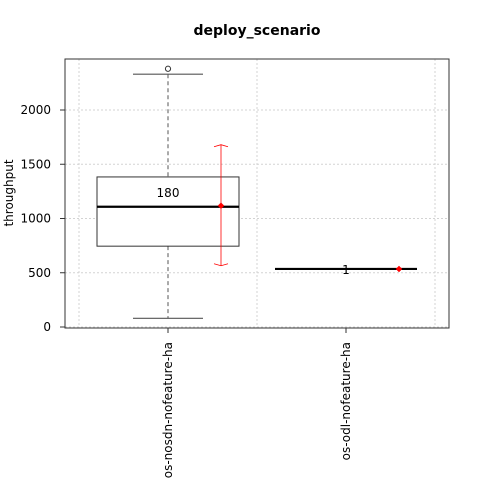 This screenshot has width=480, height=480. Describe the element at coordinates (168, 193) in the screenshot. I see `count-label: 180` at that location.